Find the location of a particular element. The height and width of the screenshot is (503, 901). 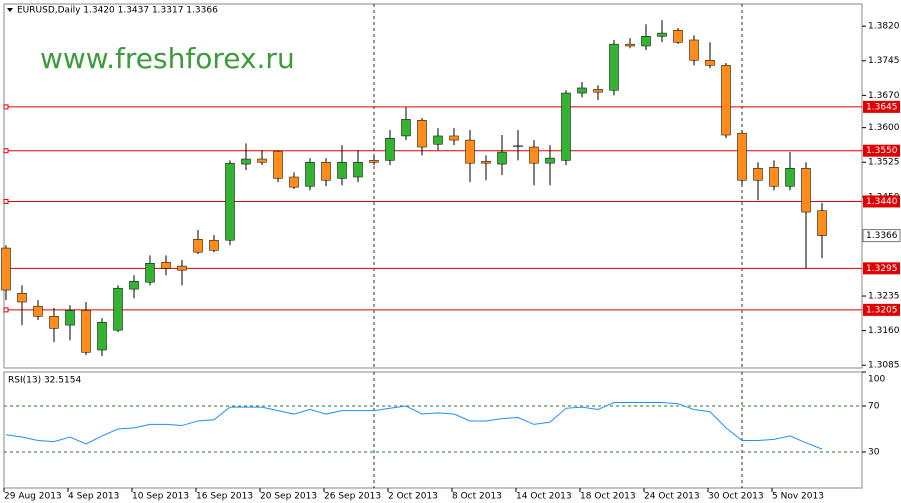

level-label: 1.3440 is located at coordinates (882, 202).